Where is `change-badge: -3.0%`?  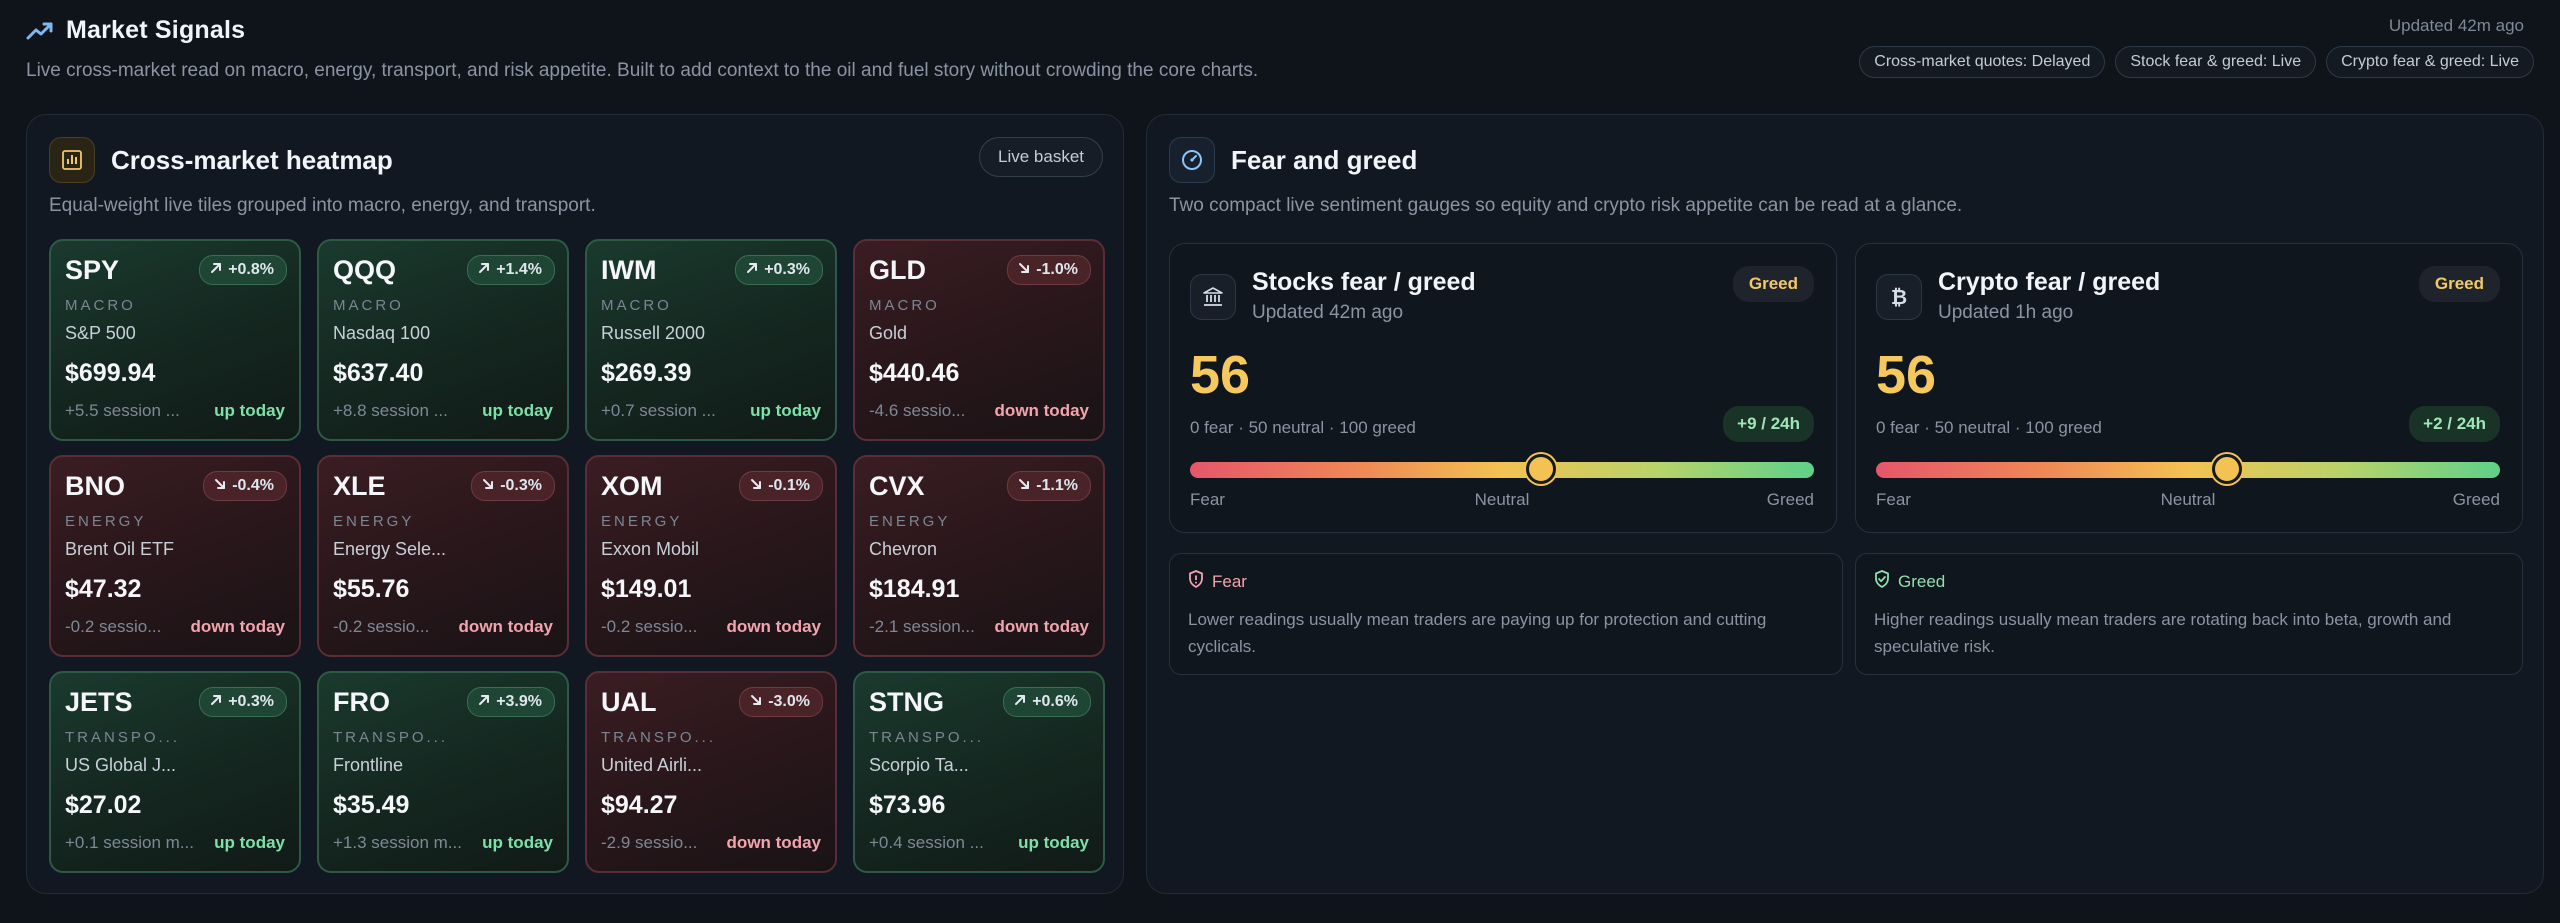
change-badge: -3.0% is located at coordinates (781, 702).